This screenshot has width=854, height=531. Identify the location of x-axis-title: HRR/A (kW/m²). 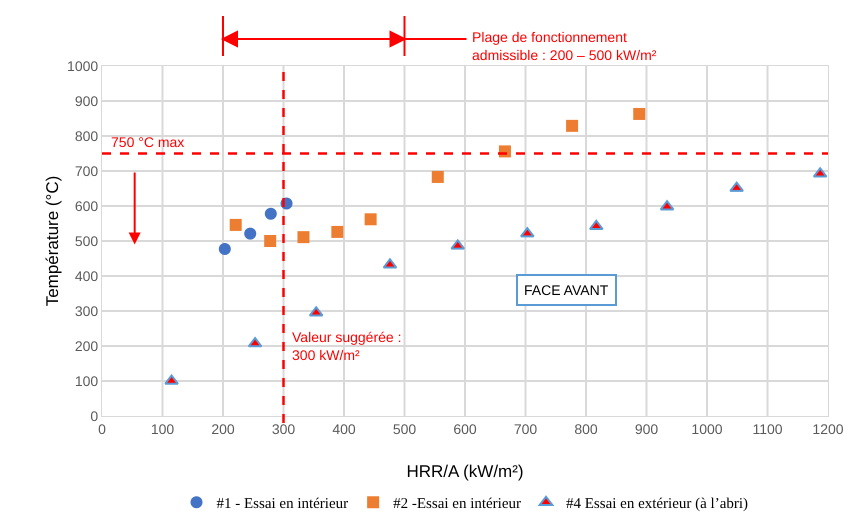
(465, 471).